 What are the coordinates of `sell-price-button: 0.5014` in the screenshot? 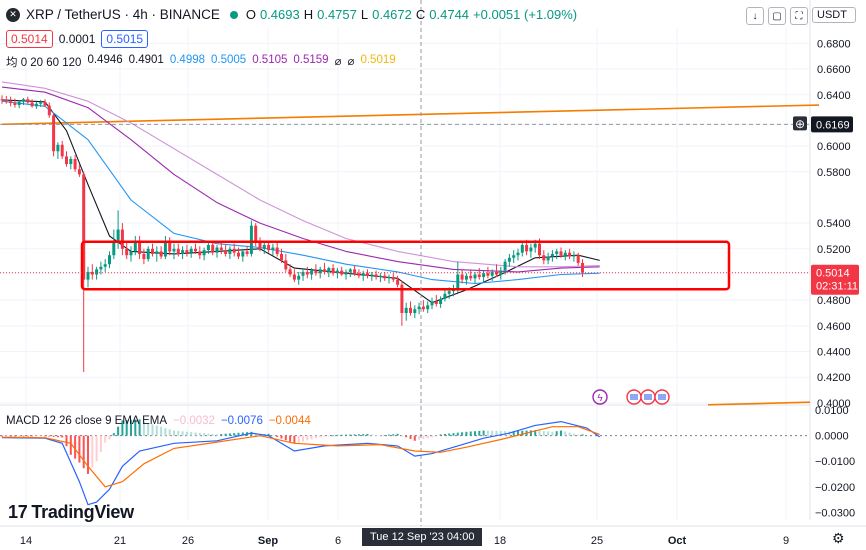 It's located at (29, 39).